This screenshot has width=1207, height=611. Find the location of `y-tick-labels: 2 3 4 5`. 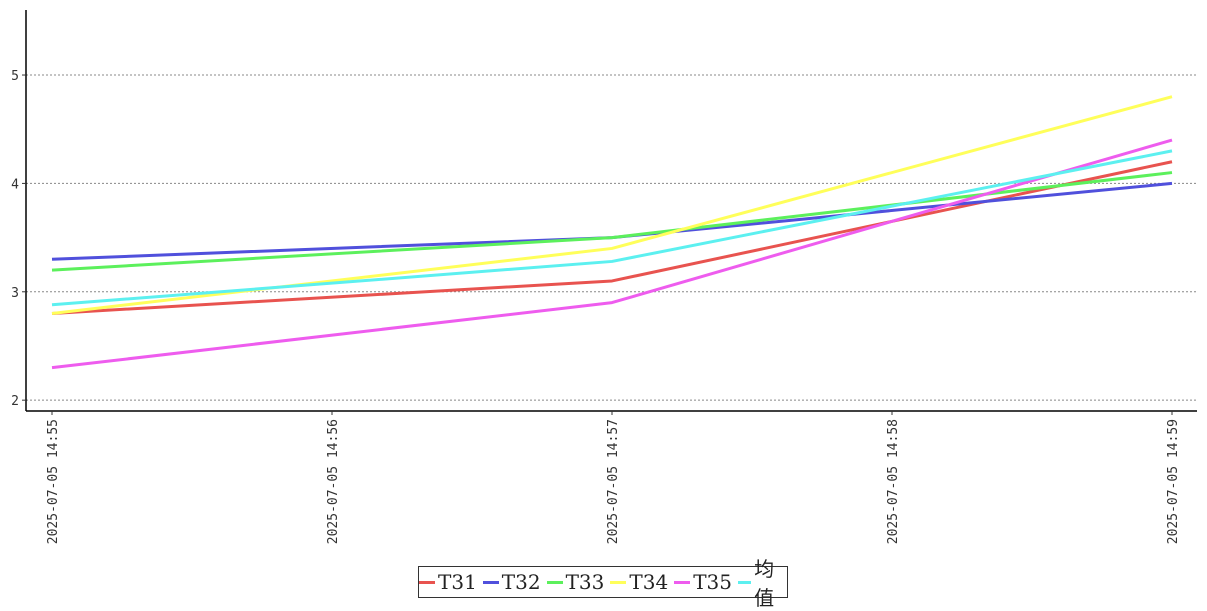

y-tick-labels: 2 3 4 5 is located at coordinates (18, 239).